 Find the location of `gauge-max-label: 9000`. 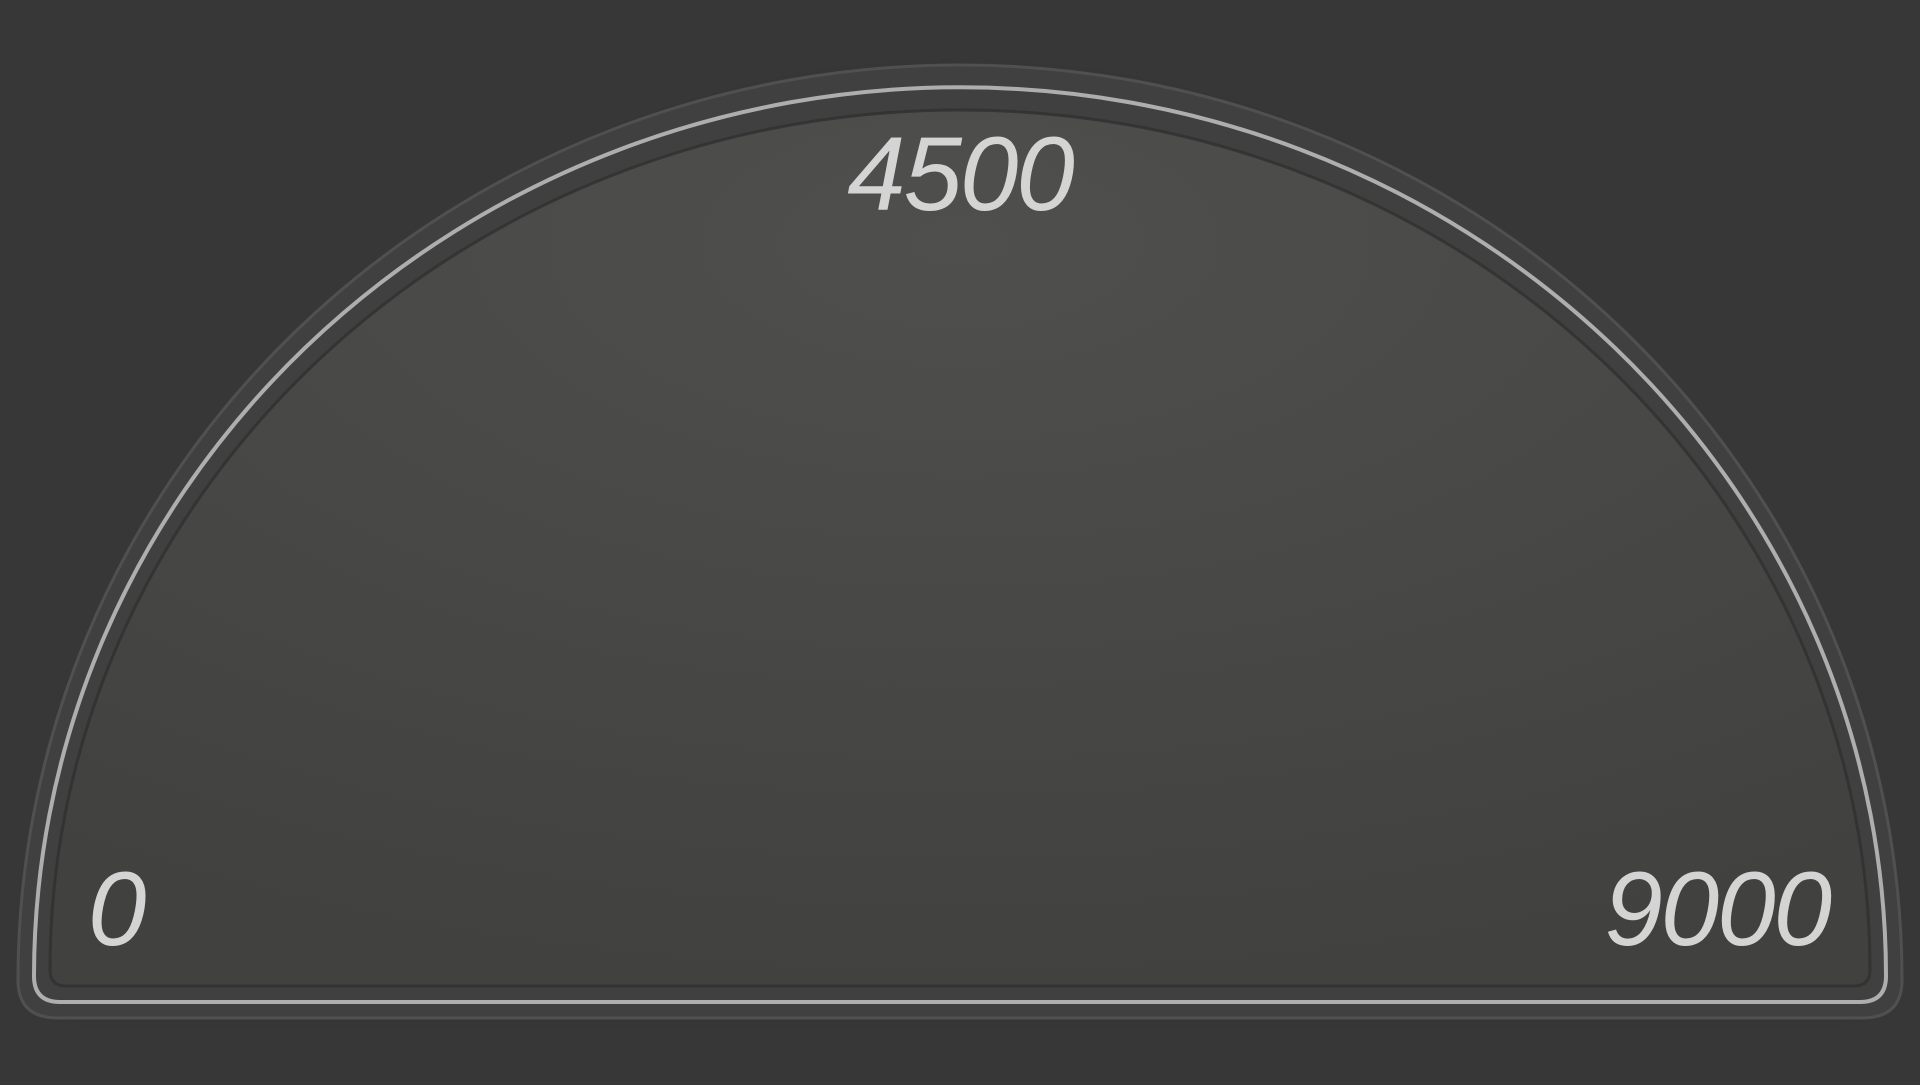

gauge-max-label: 9000 is located at coordinates (1717, 909).